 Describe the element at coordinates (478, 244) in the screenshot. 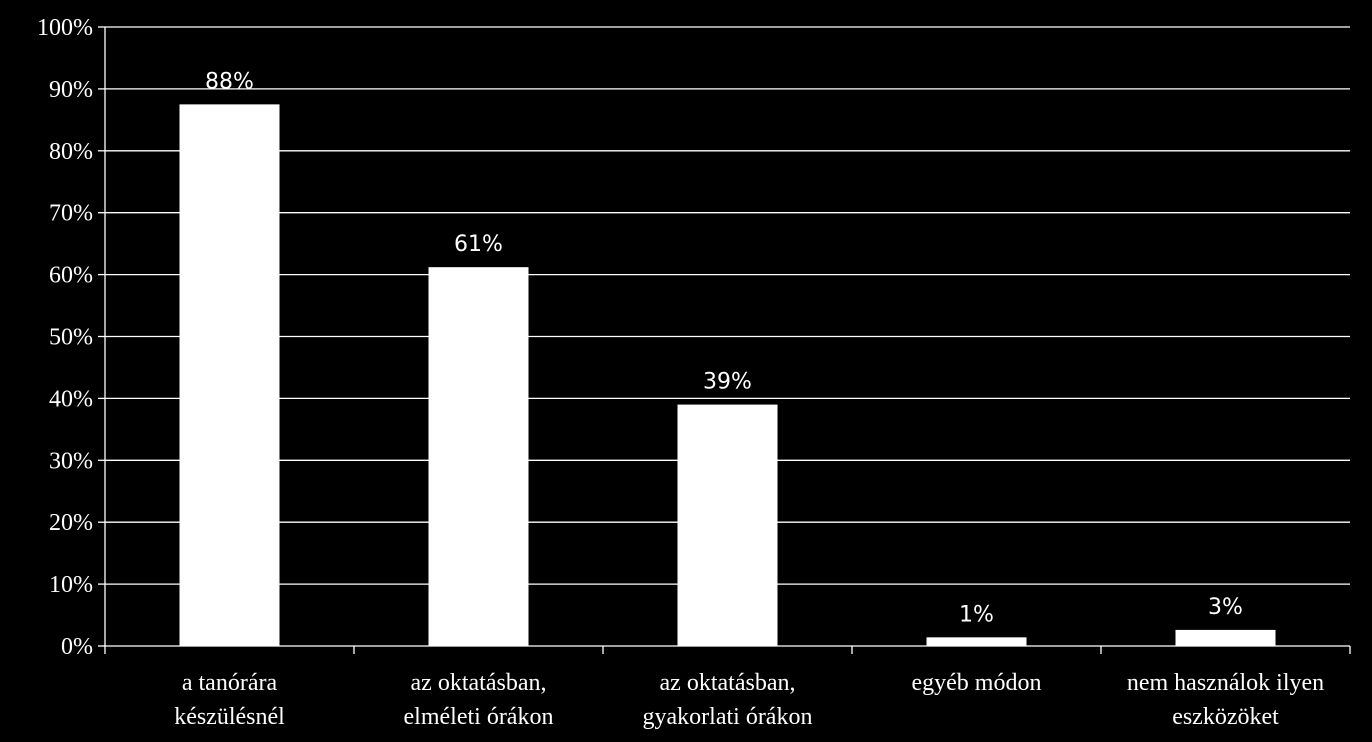

I see `bar-value-label: 61%` at that location.